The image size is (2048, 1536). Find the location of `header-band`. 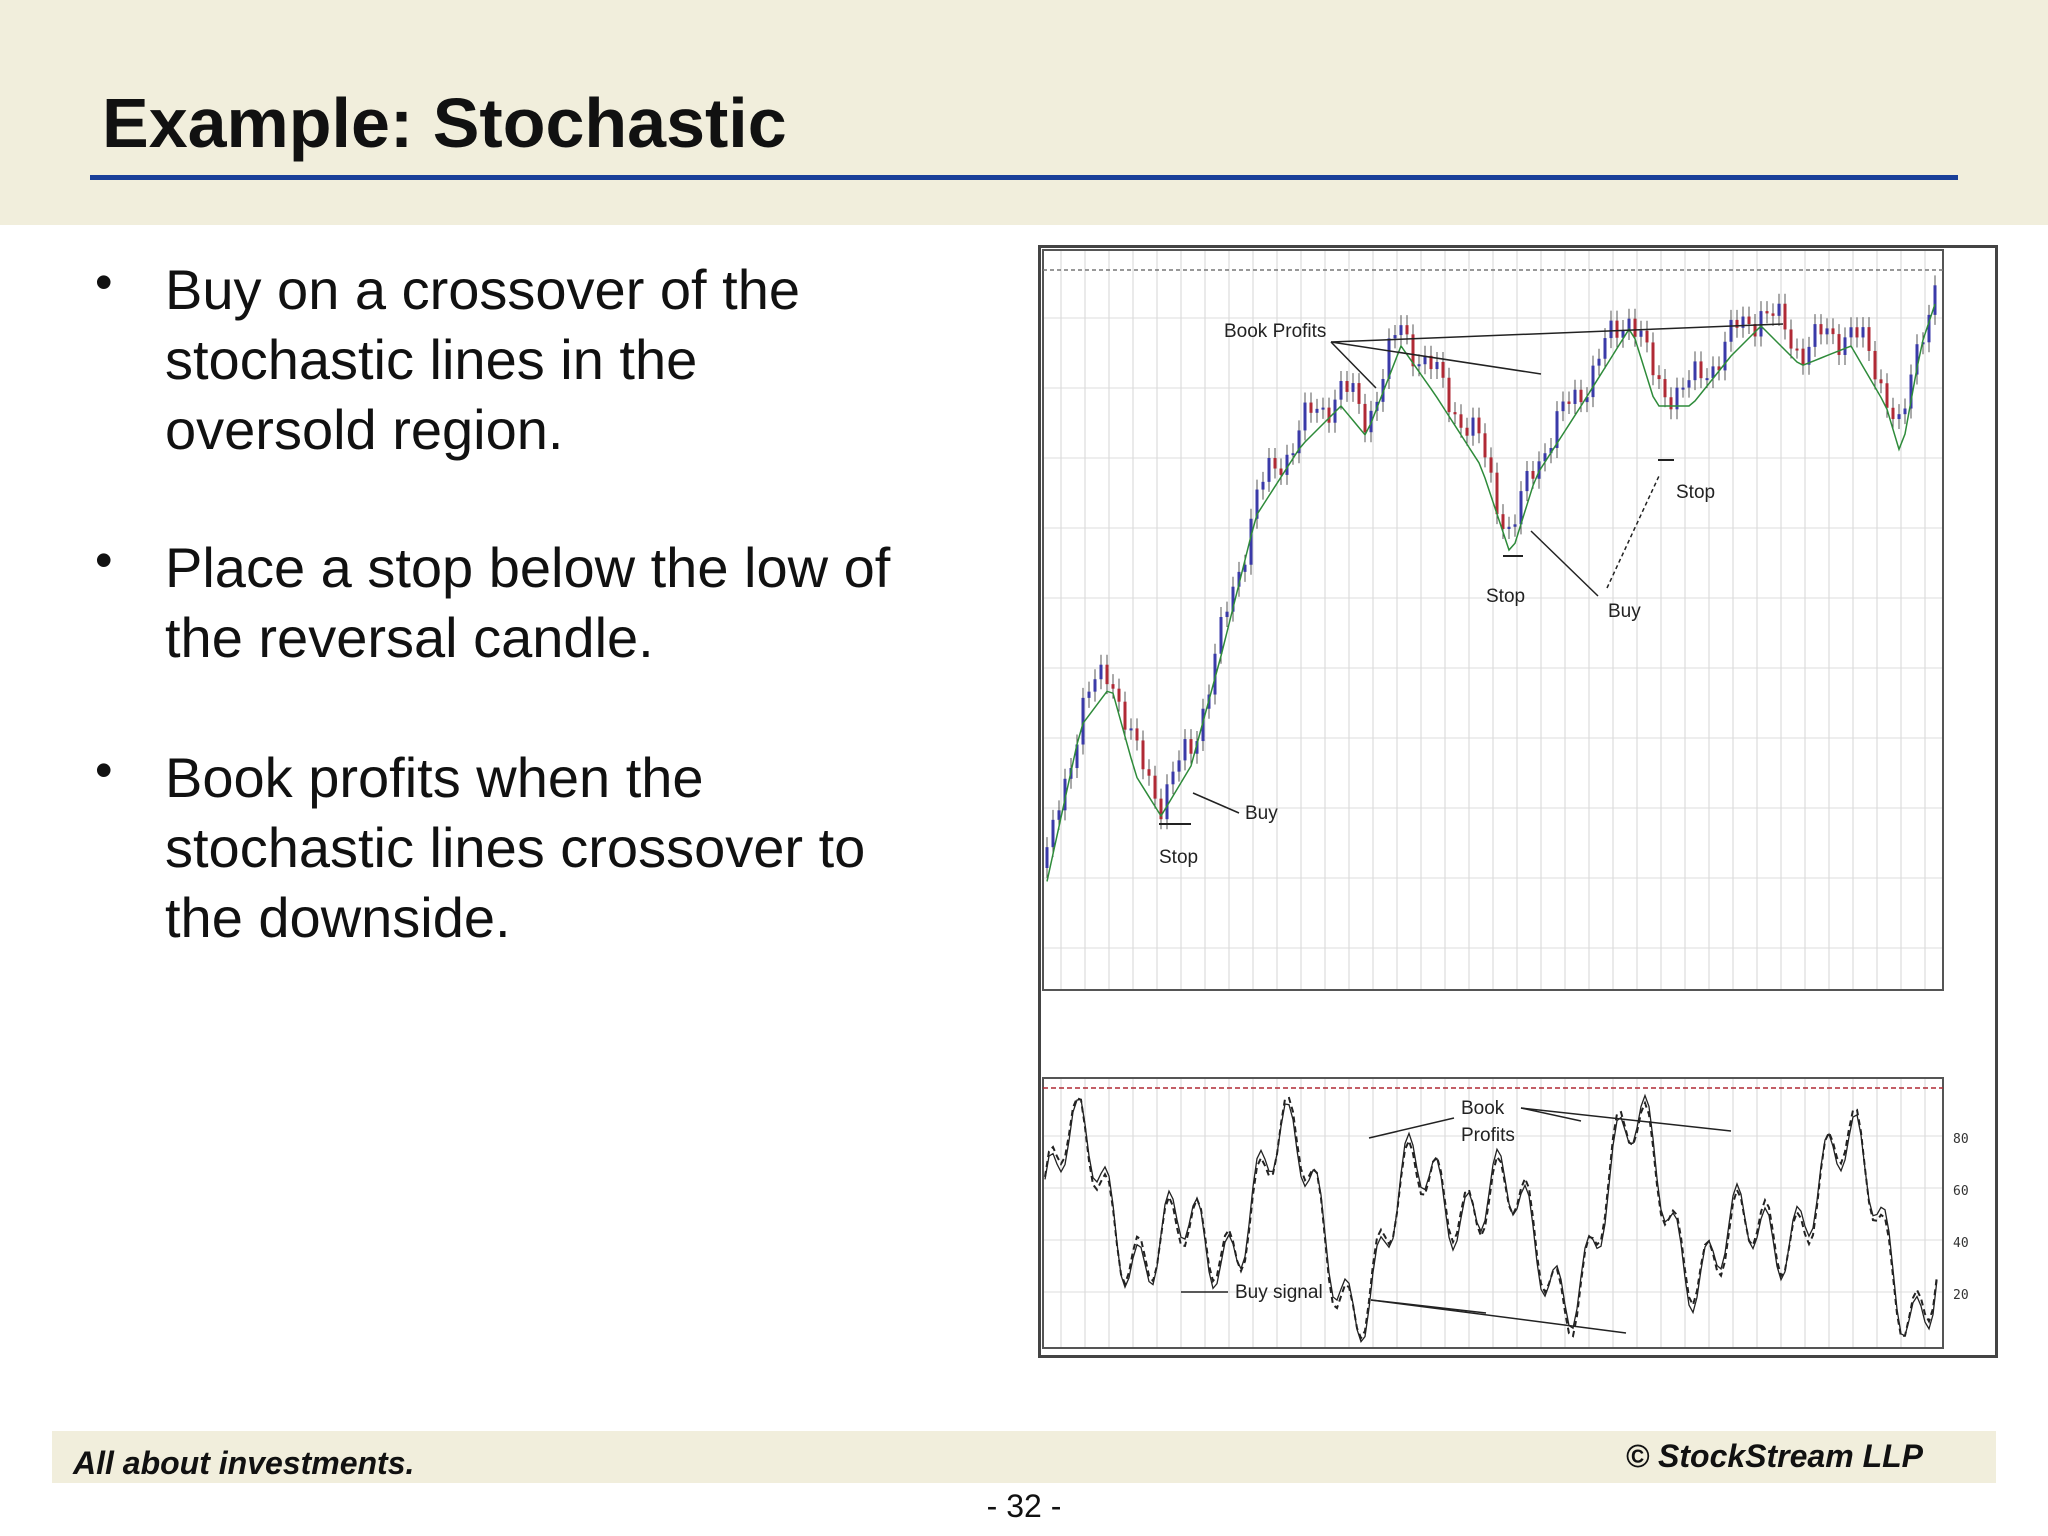

header-band is located at coordinates (1024, 112).